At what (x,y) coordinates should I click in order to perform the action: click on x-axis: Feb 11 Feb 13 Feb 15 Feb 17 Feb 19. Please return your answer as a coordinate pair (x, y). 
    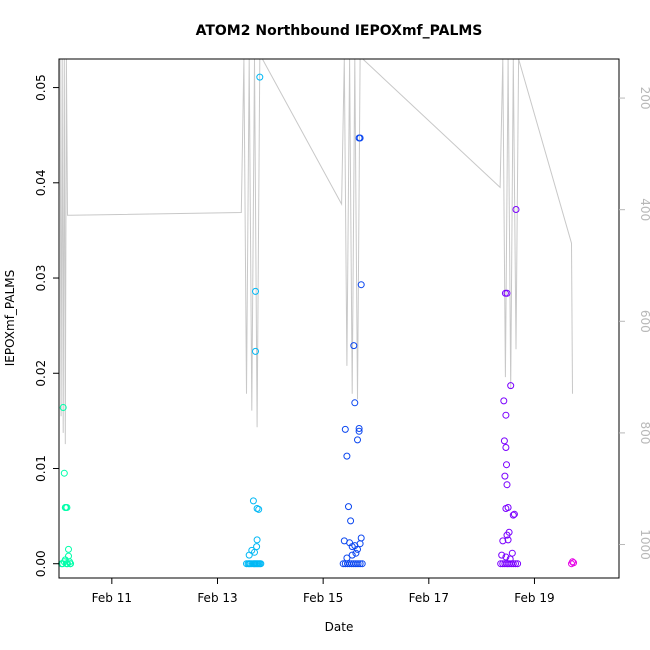
    Looking at the image, I should click on (323, 591).